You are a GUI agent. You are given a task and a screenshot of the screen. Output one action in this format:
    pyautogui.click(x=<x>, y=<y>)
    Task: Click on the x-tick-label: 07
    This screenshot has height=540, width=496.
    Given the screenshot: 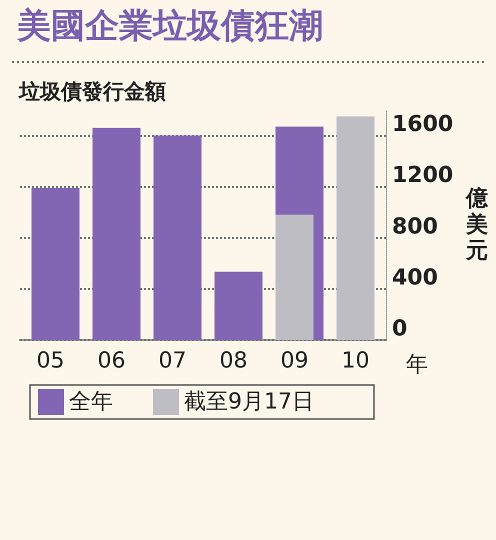 What is the action you would take?
    pyautogui.click(x=172, y=361)
    